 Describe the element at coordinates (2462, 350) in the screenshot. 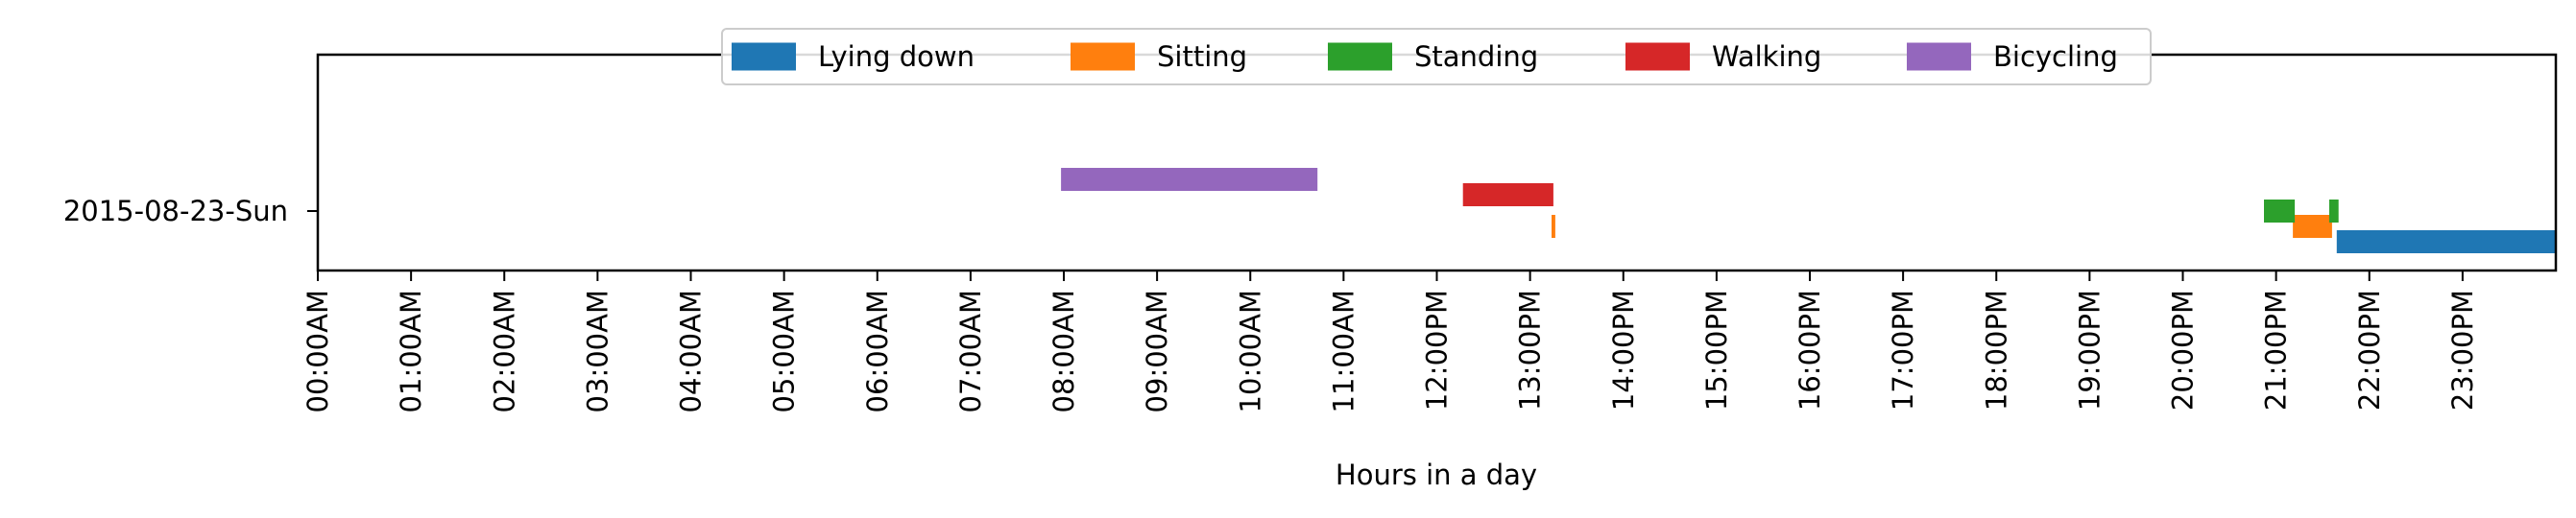

I see `x-tick-label: 23:00PM` at that location.